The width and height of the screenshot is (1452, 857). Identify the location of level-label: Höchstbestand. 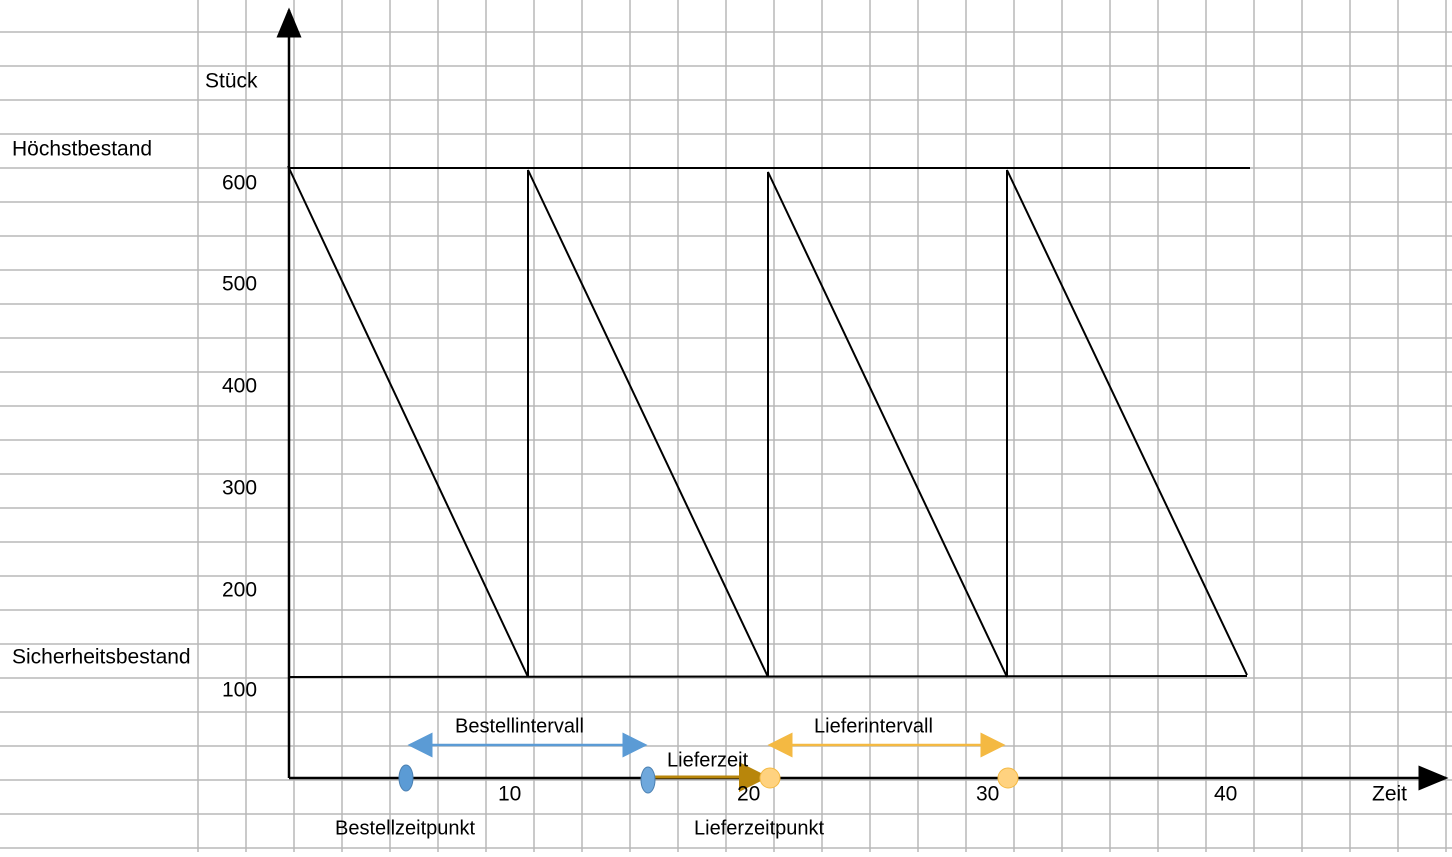
(82, 149).